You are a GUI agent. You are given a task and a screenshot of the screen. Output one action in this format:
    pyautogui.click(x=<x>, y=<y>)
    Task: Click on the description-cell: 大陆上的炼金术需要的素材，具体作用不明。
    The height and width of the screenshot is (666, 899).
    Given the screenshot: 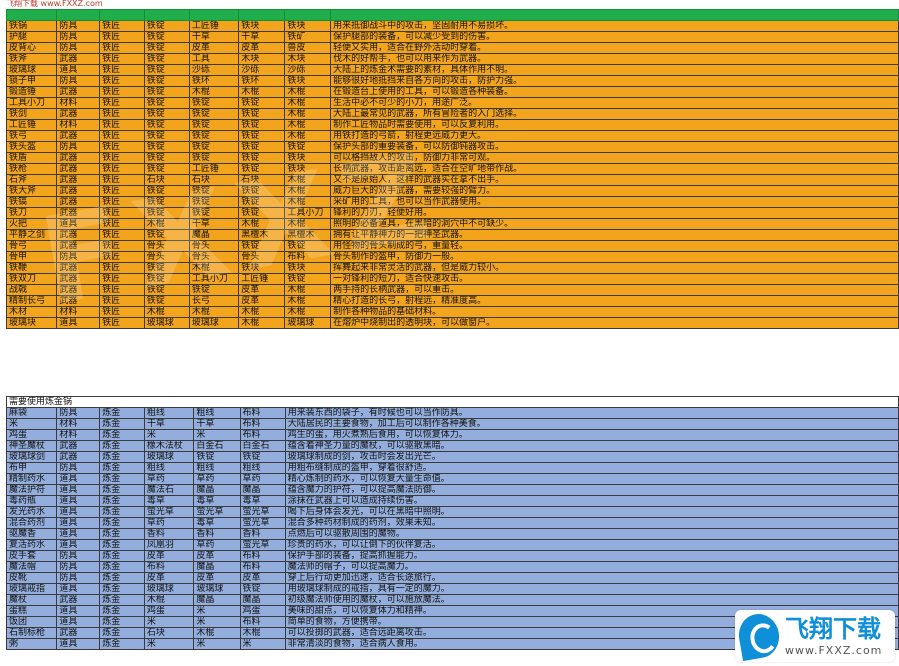 What is the action you would take?
    pyautogui.click(x=614, y=70)
    